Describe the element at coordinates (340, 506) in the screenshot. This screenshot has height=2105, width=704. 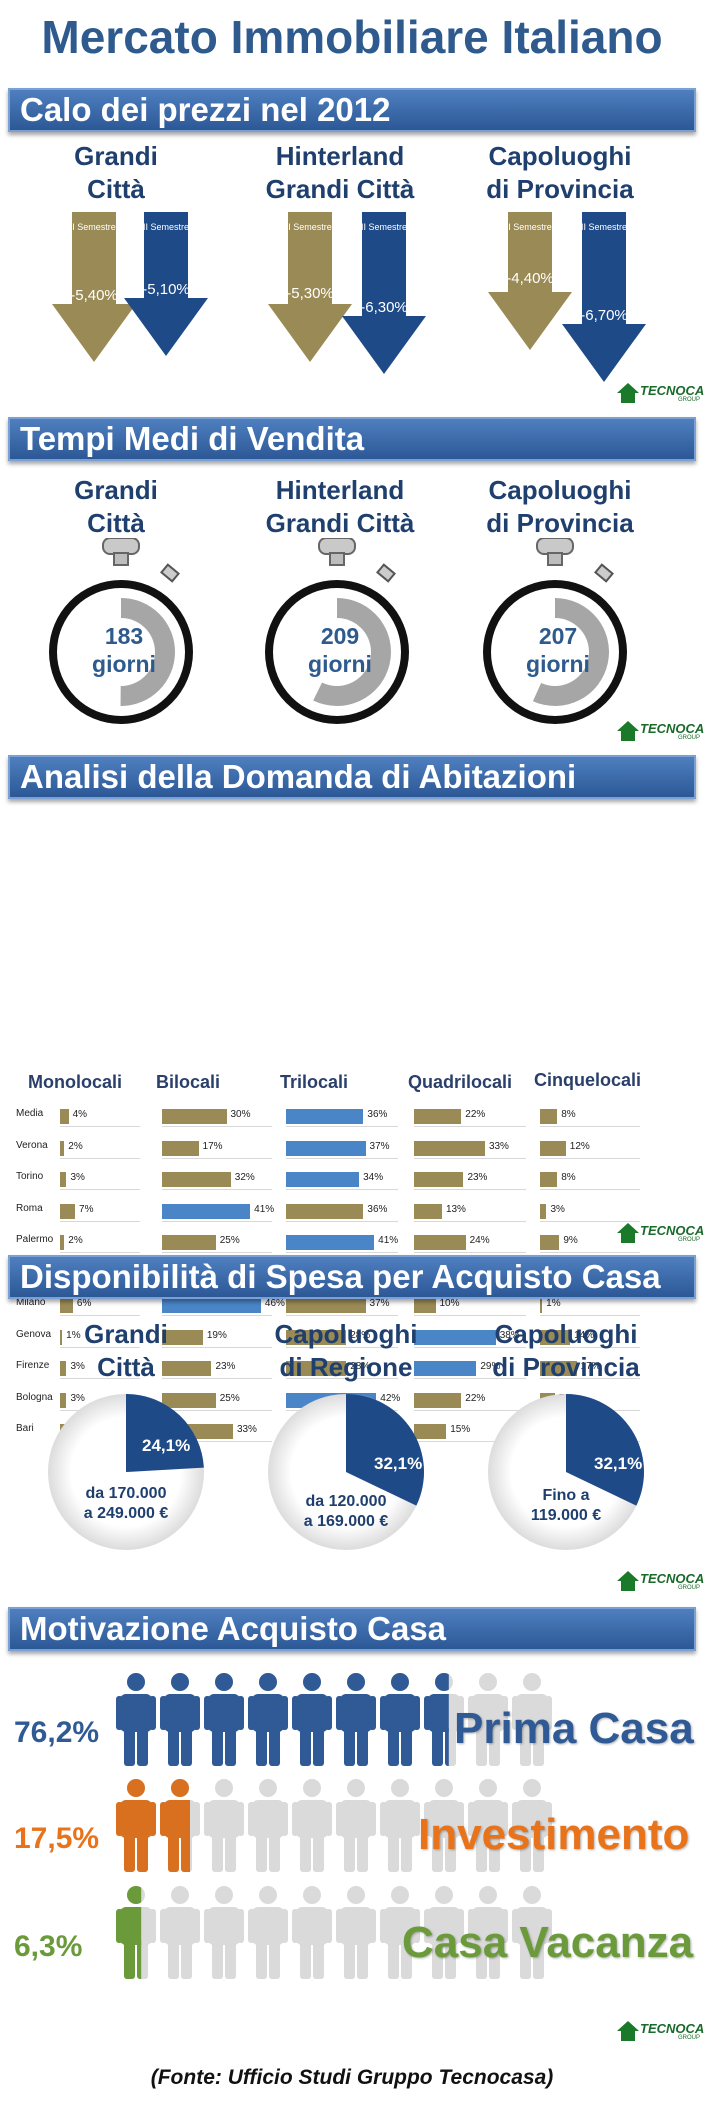
I see `tempi-group-2-title: Hinterland Grandi Città` at that location.